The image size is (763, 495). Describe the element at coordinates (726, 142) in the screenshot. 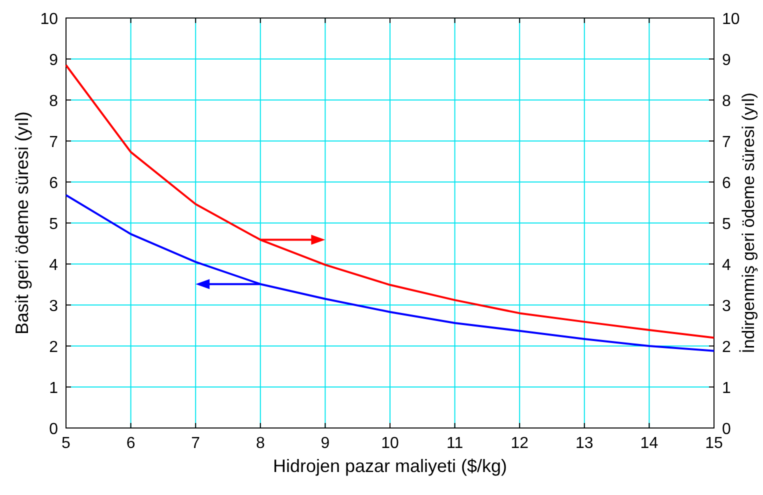

I see `y2-tick-label: 7` at that location.